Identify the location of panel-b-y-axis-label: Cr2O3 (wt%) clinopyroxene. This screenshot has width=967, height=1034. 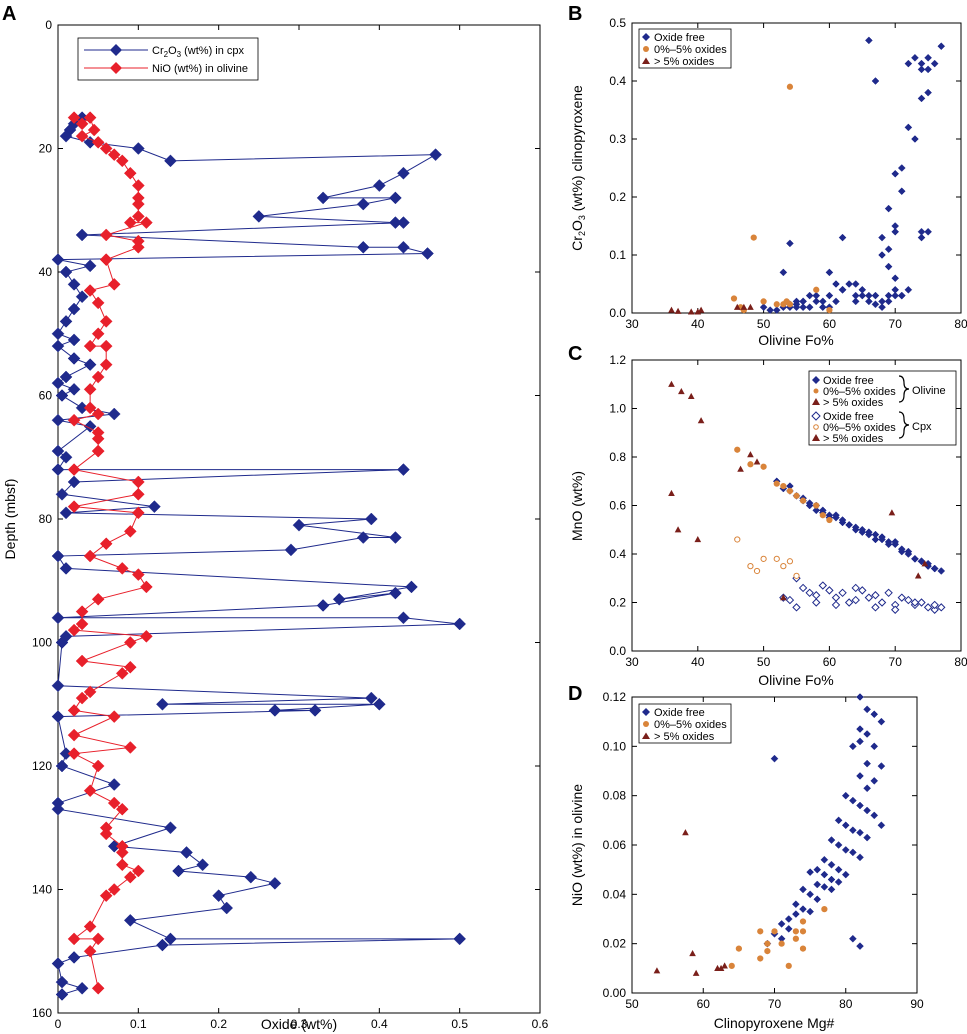
(578, 168).